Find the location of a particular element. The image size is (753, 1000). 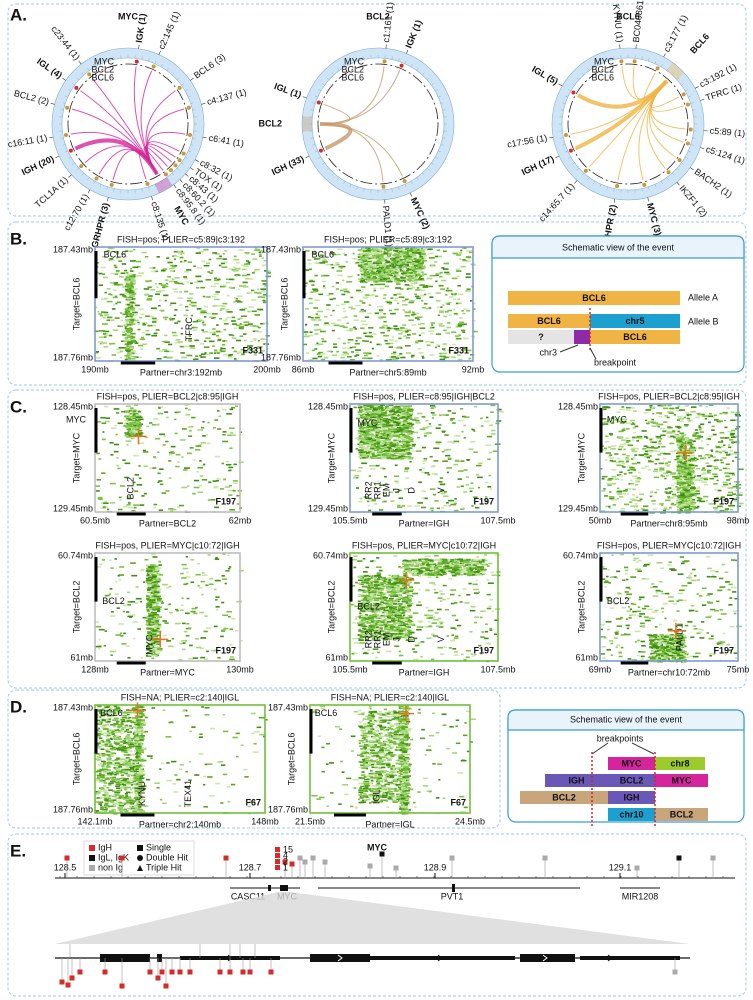

heatmap-title: FISH=pos, PLIER=BCL2|c8:95|IGH is located at coordinates (168, 396).